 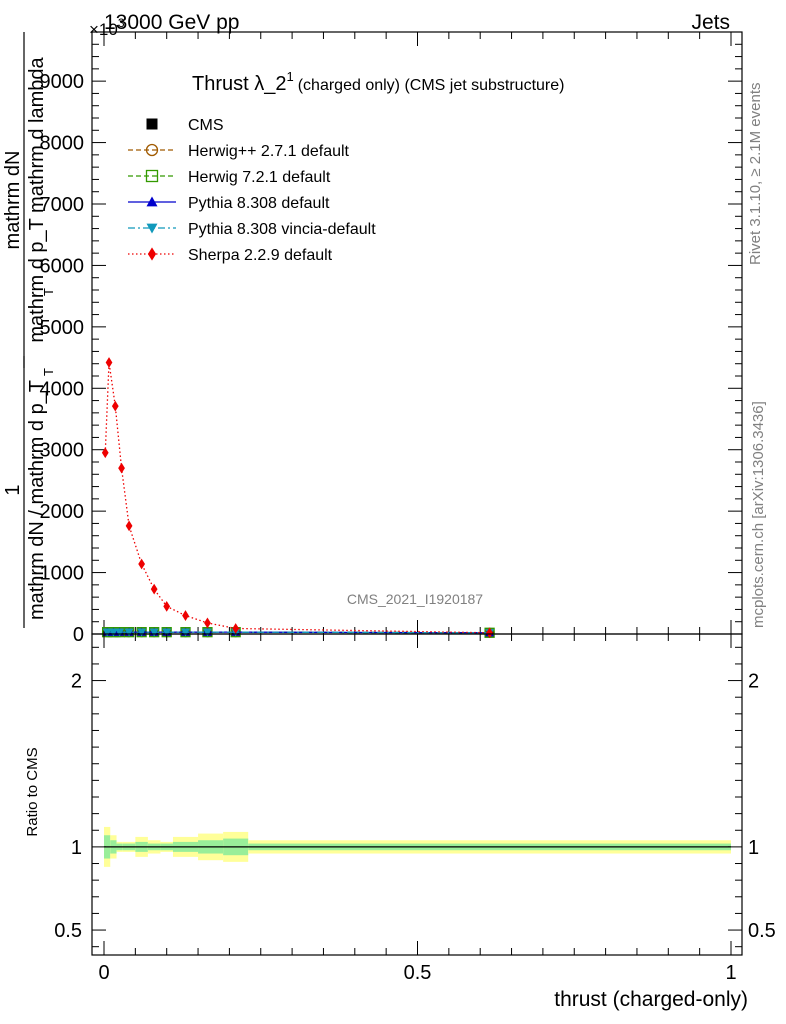 I want to click on ylabel-den: mathrm d p_T mathrm d lambda, so click(x=37, y=199).